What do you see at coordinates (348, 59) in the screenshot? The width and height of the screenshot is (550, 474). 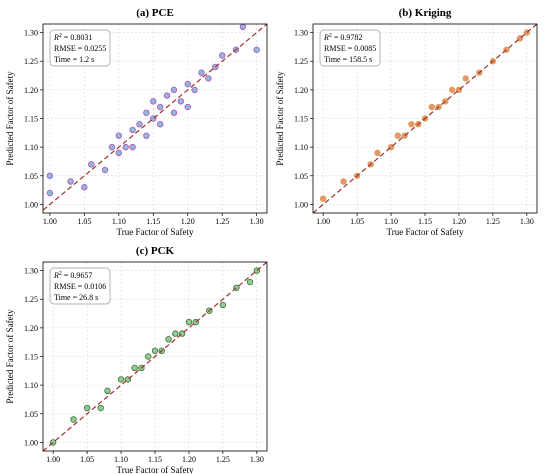 I see `time-text: Time = 158.5 s` at bounding box center [348, 59].